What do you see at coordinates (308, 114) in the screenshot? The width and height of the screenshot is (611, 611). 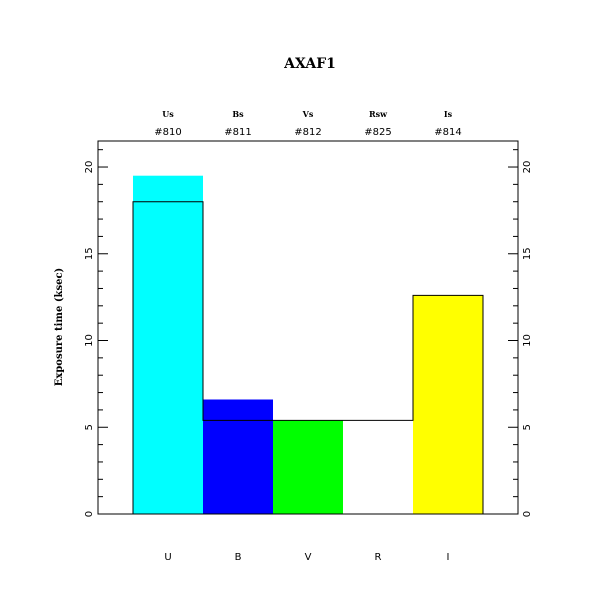 I see `filter-name-label: Vs` at bounding box center [308, 114].